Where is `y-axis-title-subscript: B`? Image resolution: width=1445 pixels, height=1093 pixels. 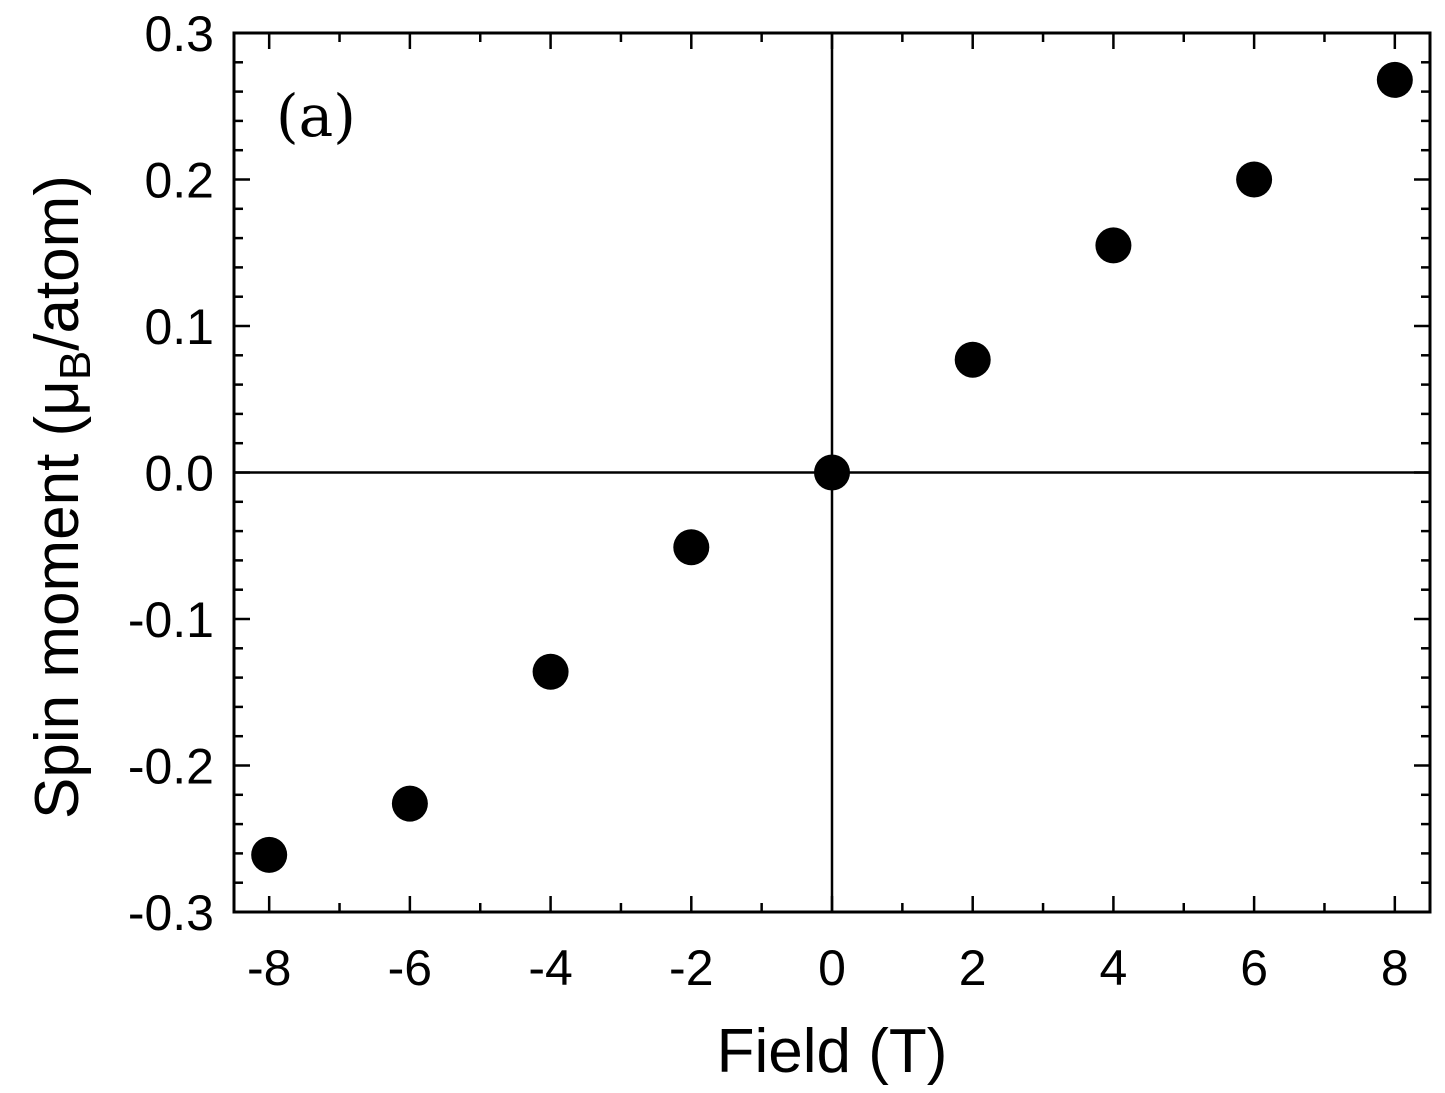
y-axis-title-subscript: B is located at coordinates (75, 365).